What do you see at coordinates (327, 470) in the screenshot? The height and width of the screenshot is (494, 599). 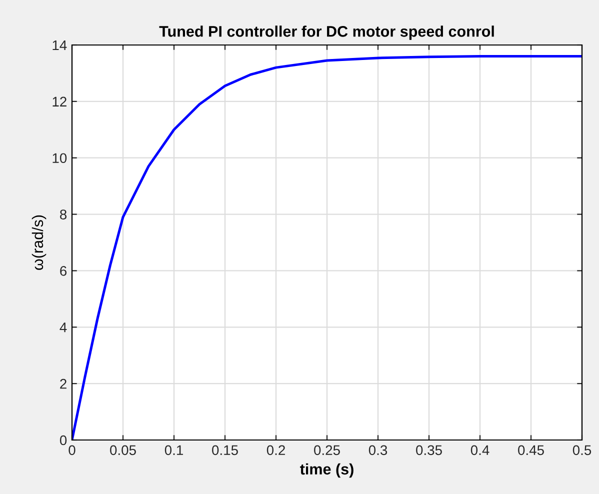 I see `x-axis-title: time (s)` at bounding box center [327, 470].